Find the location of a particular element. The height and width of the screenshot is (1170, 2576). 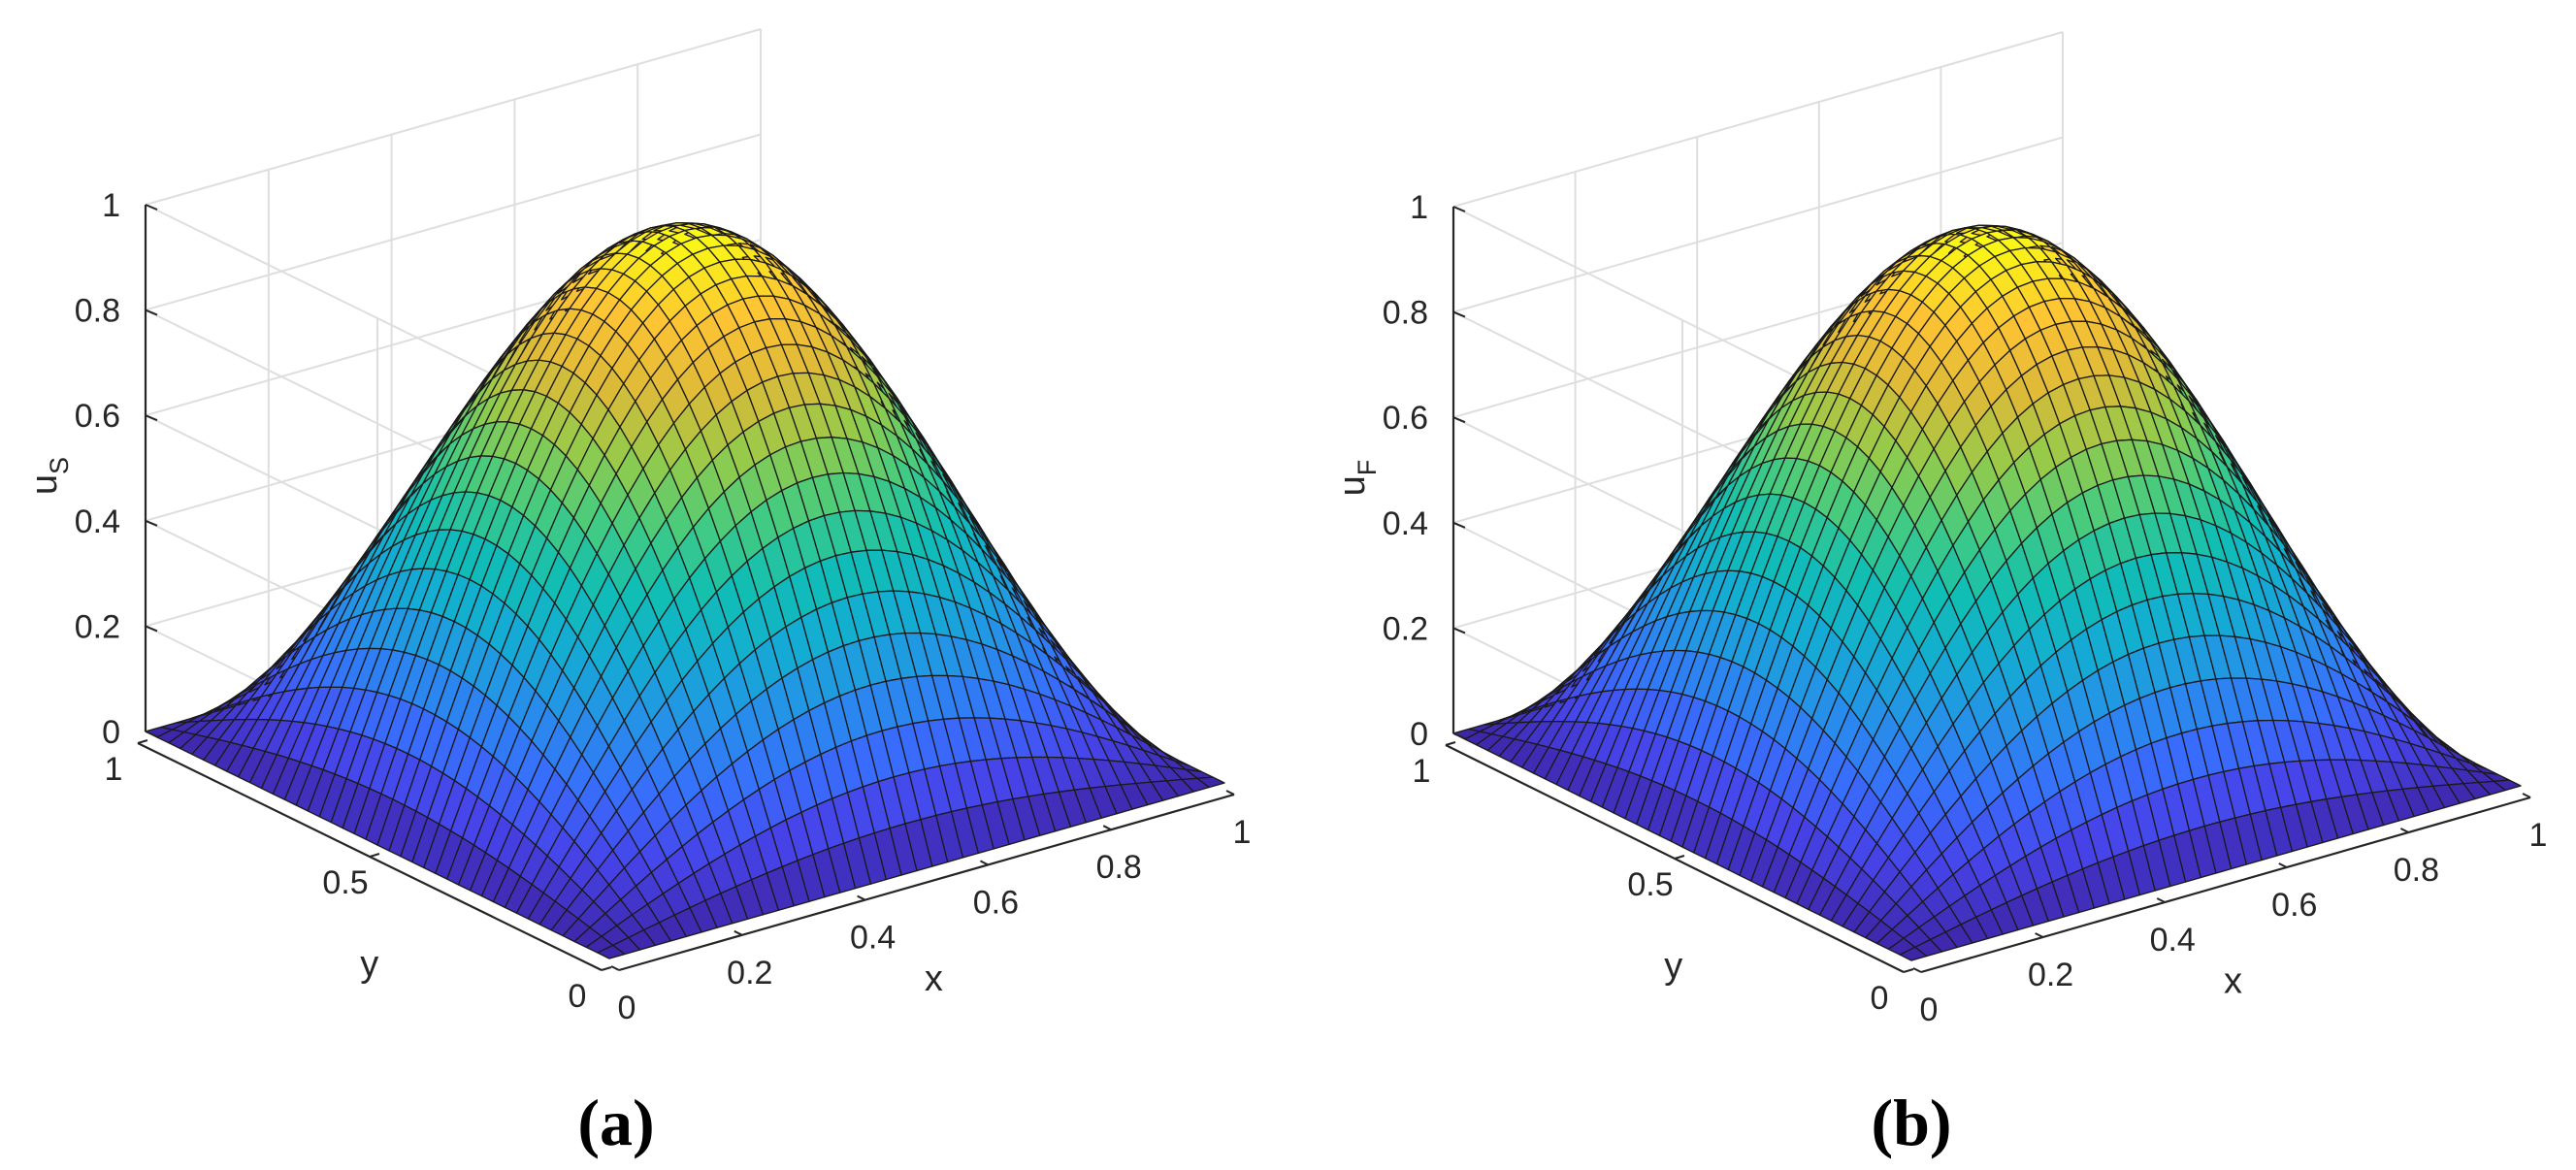

panel-label-b: (b) is located at coordinates (1911, 1122).